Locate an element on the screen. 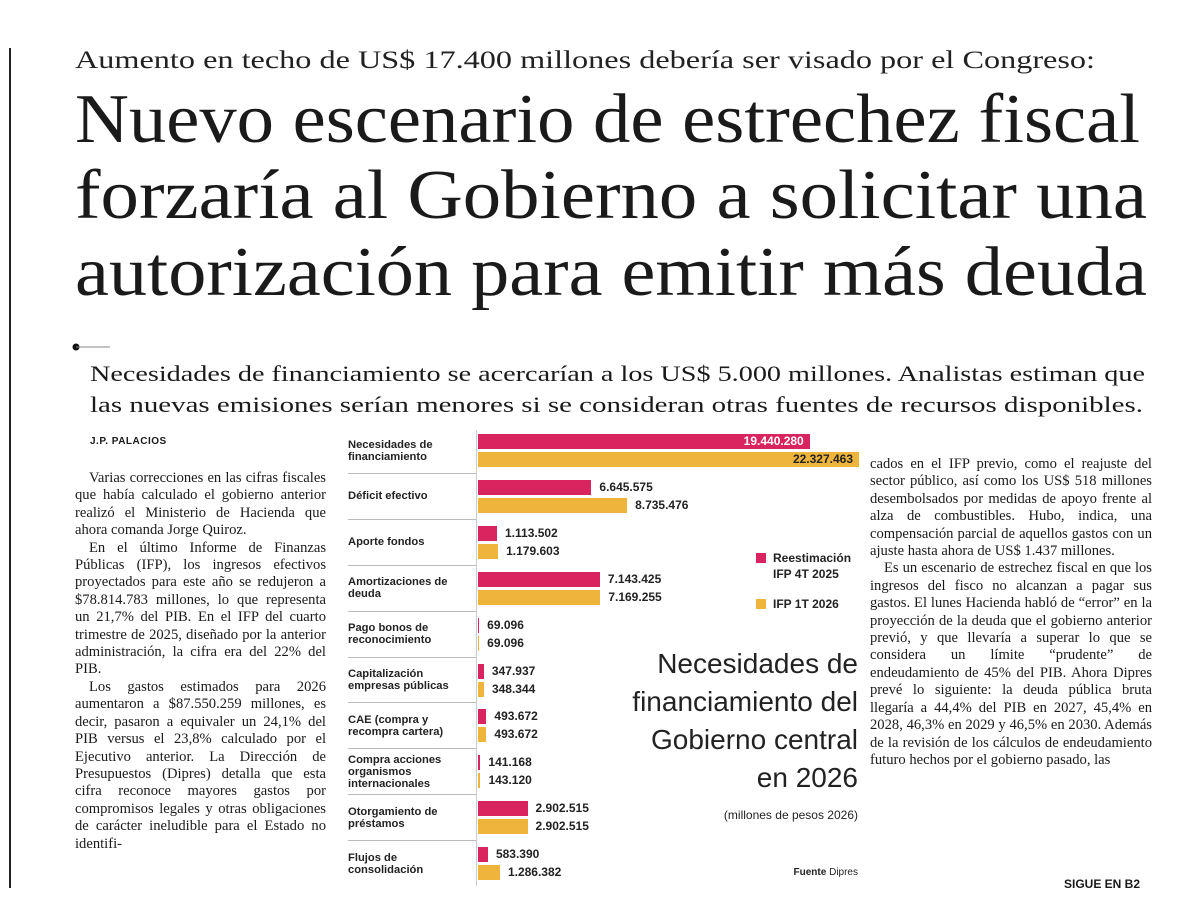  chart-title-line: en 2026 is located at coordinates (807, 777).